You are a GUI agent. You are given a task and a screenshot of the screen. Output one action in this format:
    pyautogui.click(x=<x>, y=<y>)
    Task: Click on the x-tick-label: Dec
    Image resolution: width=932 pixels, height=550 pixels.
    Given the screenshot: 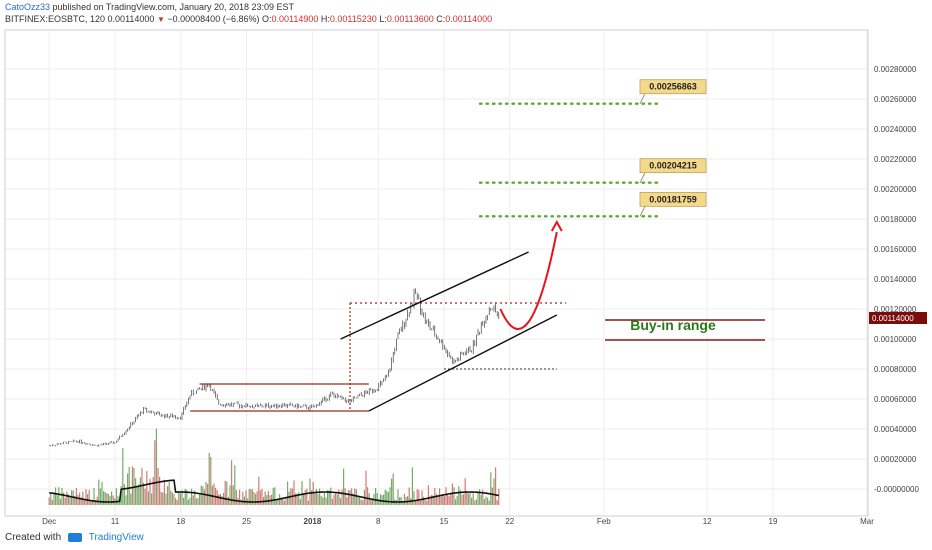 What is the action you would take?
    pyautogui.click(x=49, y=521)
    